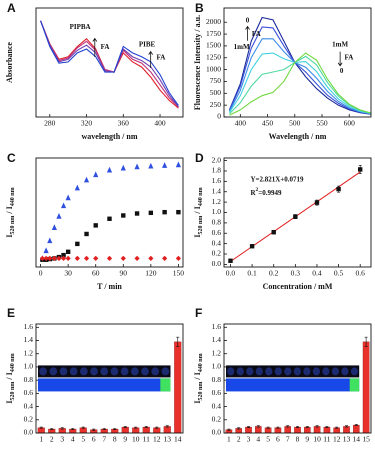  Describe the element at coordinates (11, 378) in the screenshot. I see `y-axis-label: I520 nm / I440 nm` at that location.